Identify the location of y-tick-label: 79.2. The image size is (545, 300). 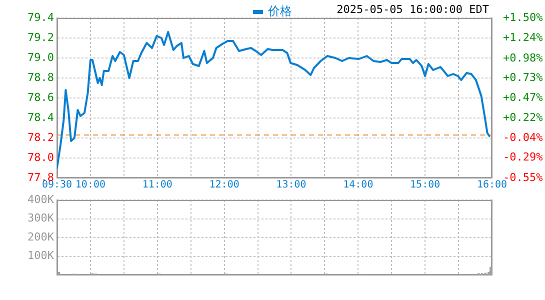
(41, 37).